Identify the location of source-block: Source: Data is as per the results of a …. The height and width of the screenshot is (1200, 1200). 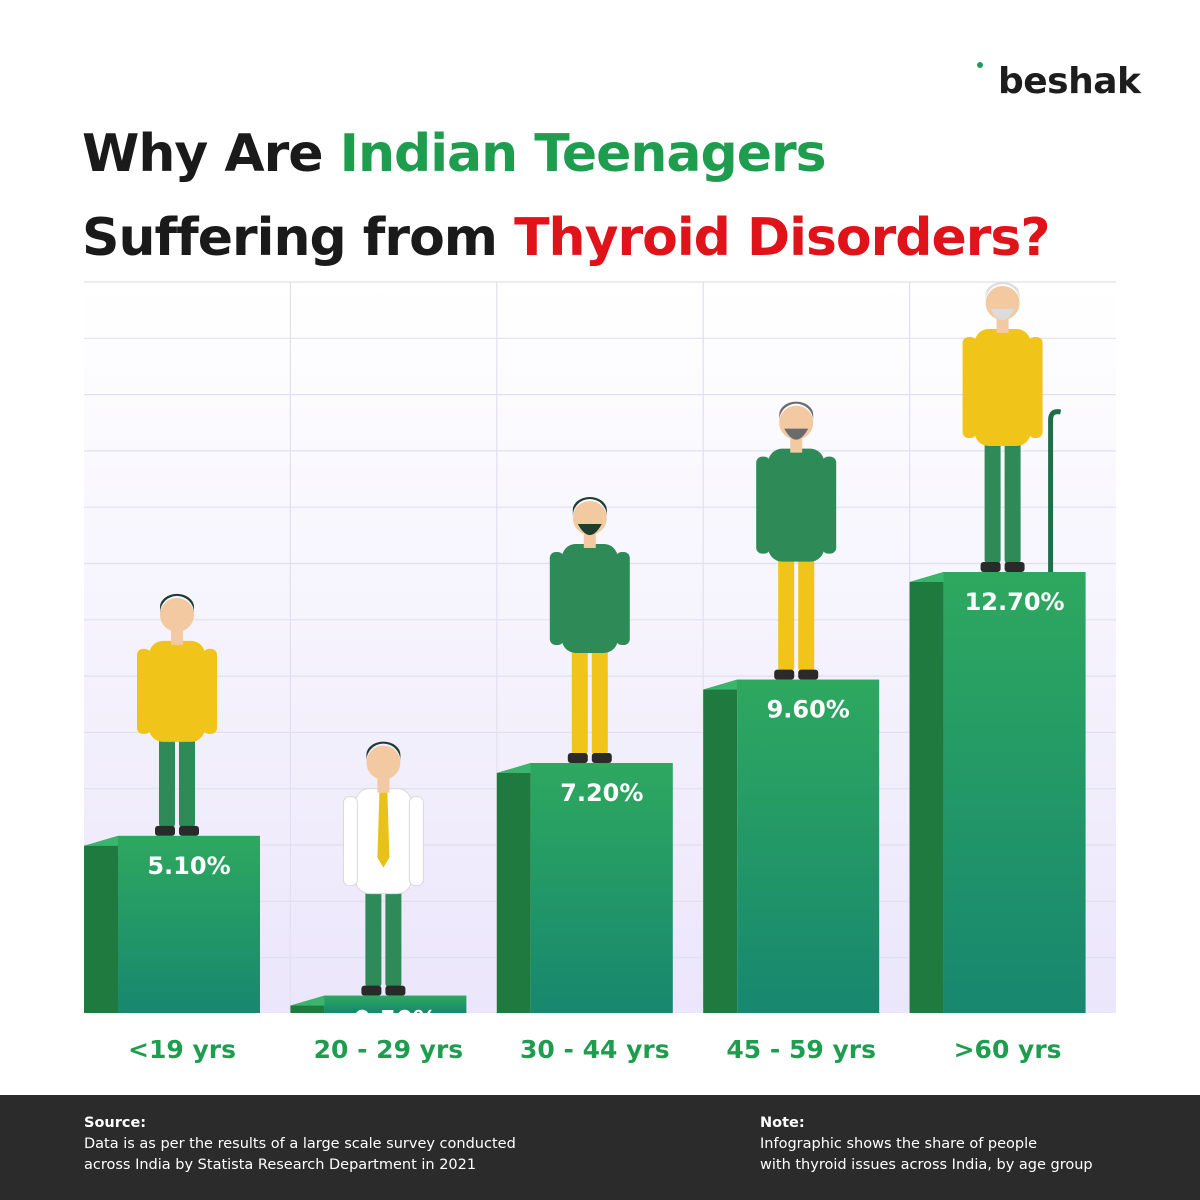
(324, 1144).